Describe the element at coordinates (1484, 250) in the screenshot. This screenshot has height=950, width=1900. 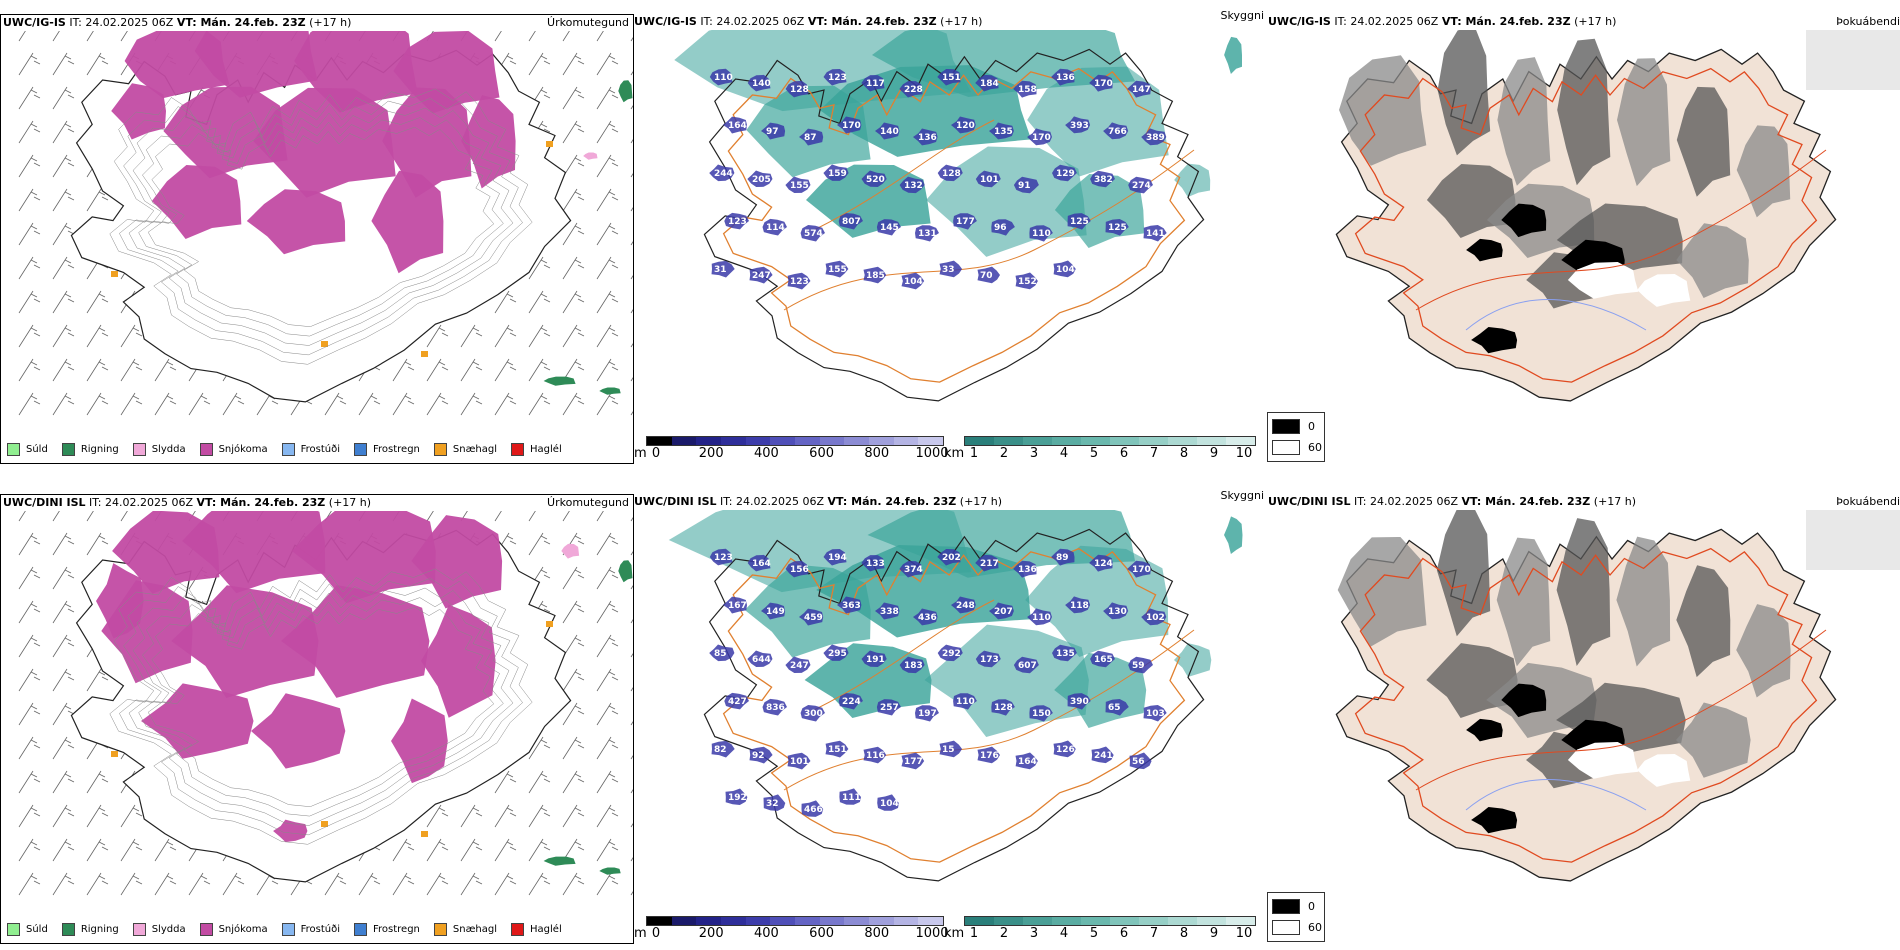
I see `fog-core-cell` at that location.